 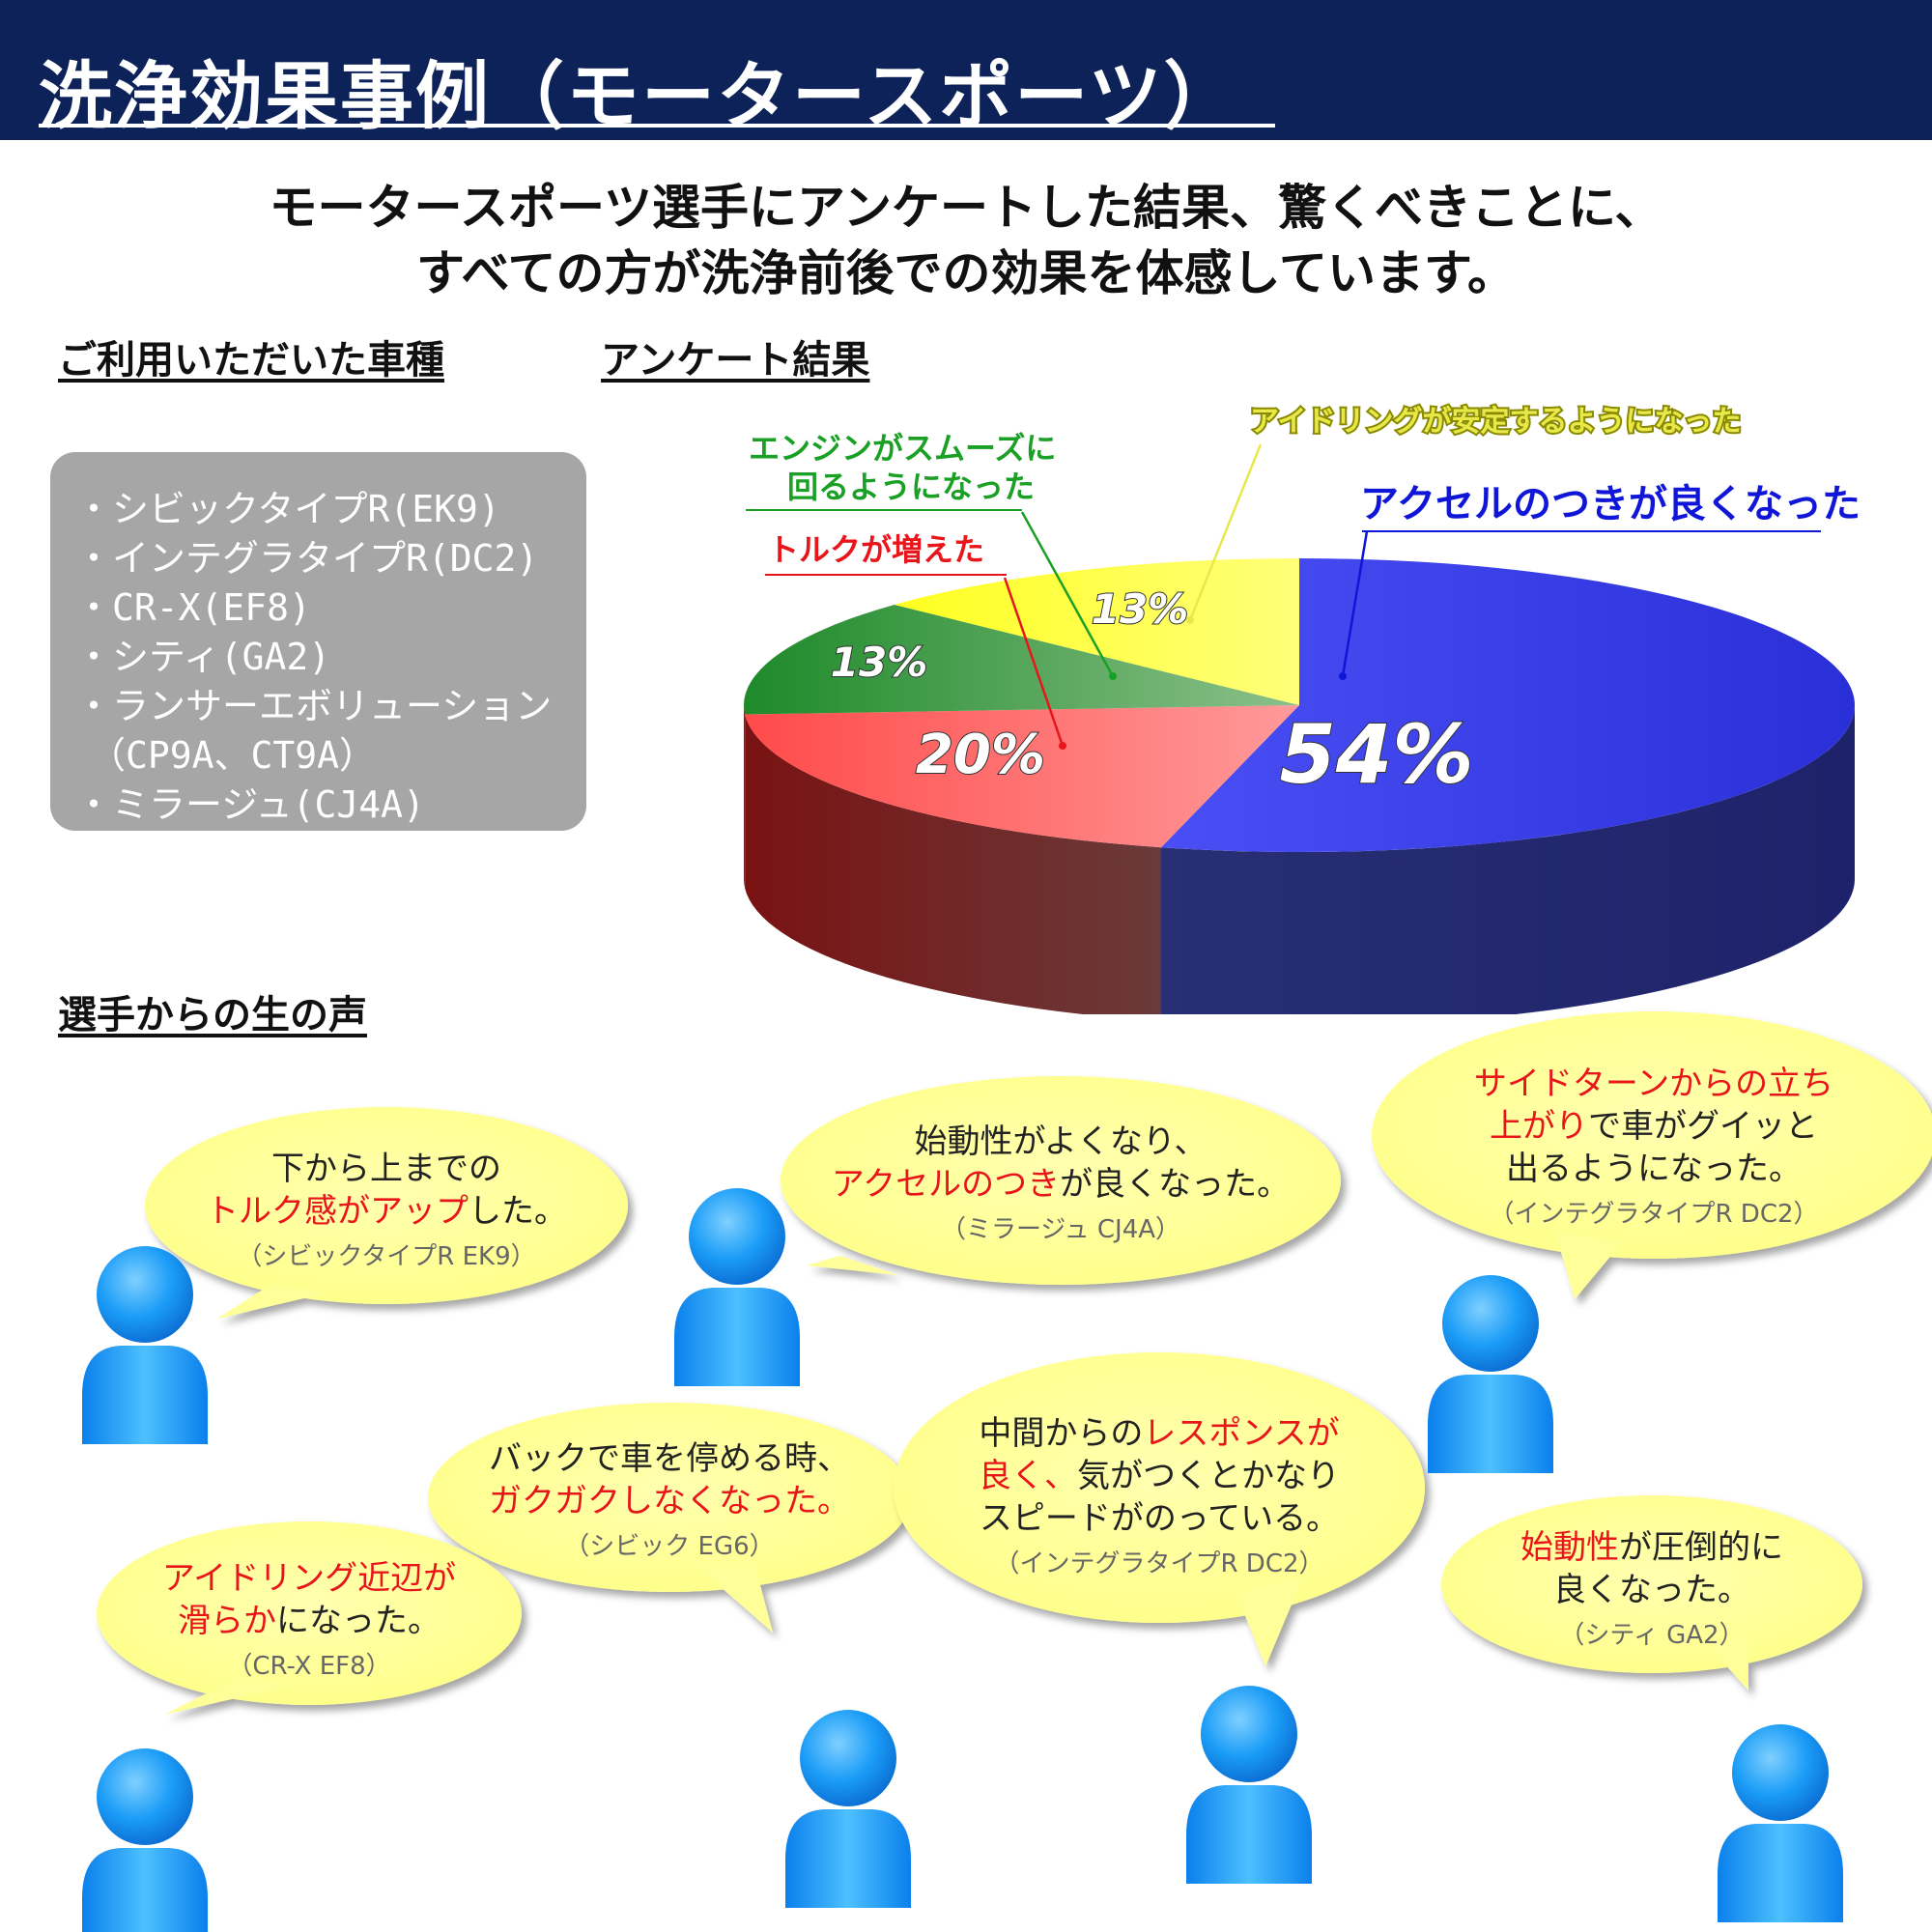 I want to click on voice-fragment: が圧倒的に, so click(x=1701, y=1547).